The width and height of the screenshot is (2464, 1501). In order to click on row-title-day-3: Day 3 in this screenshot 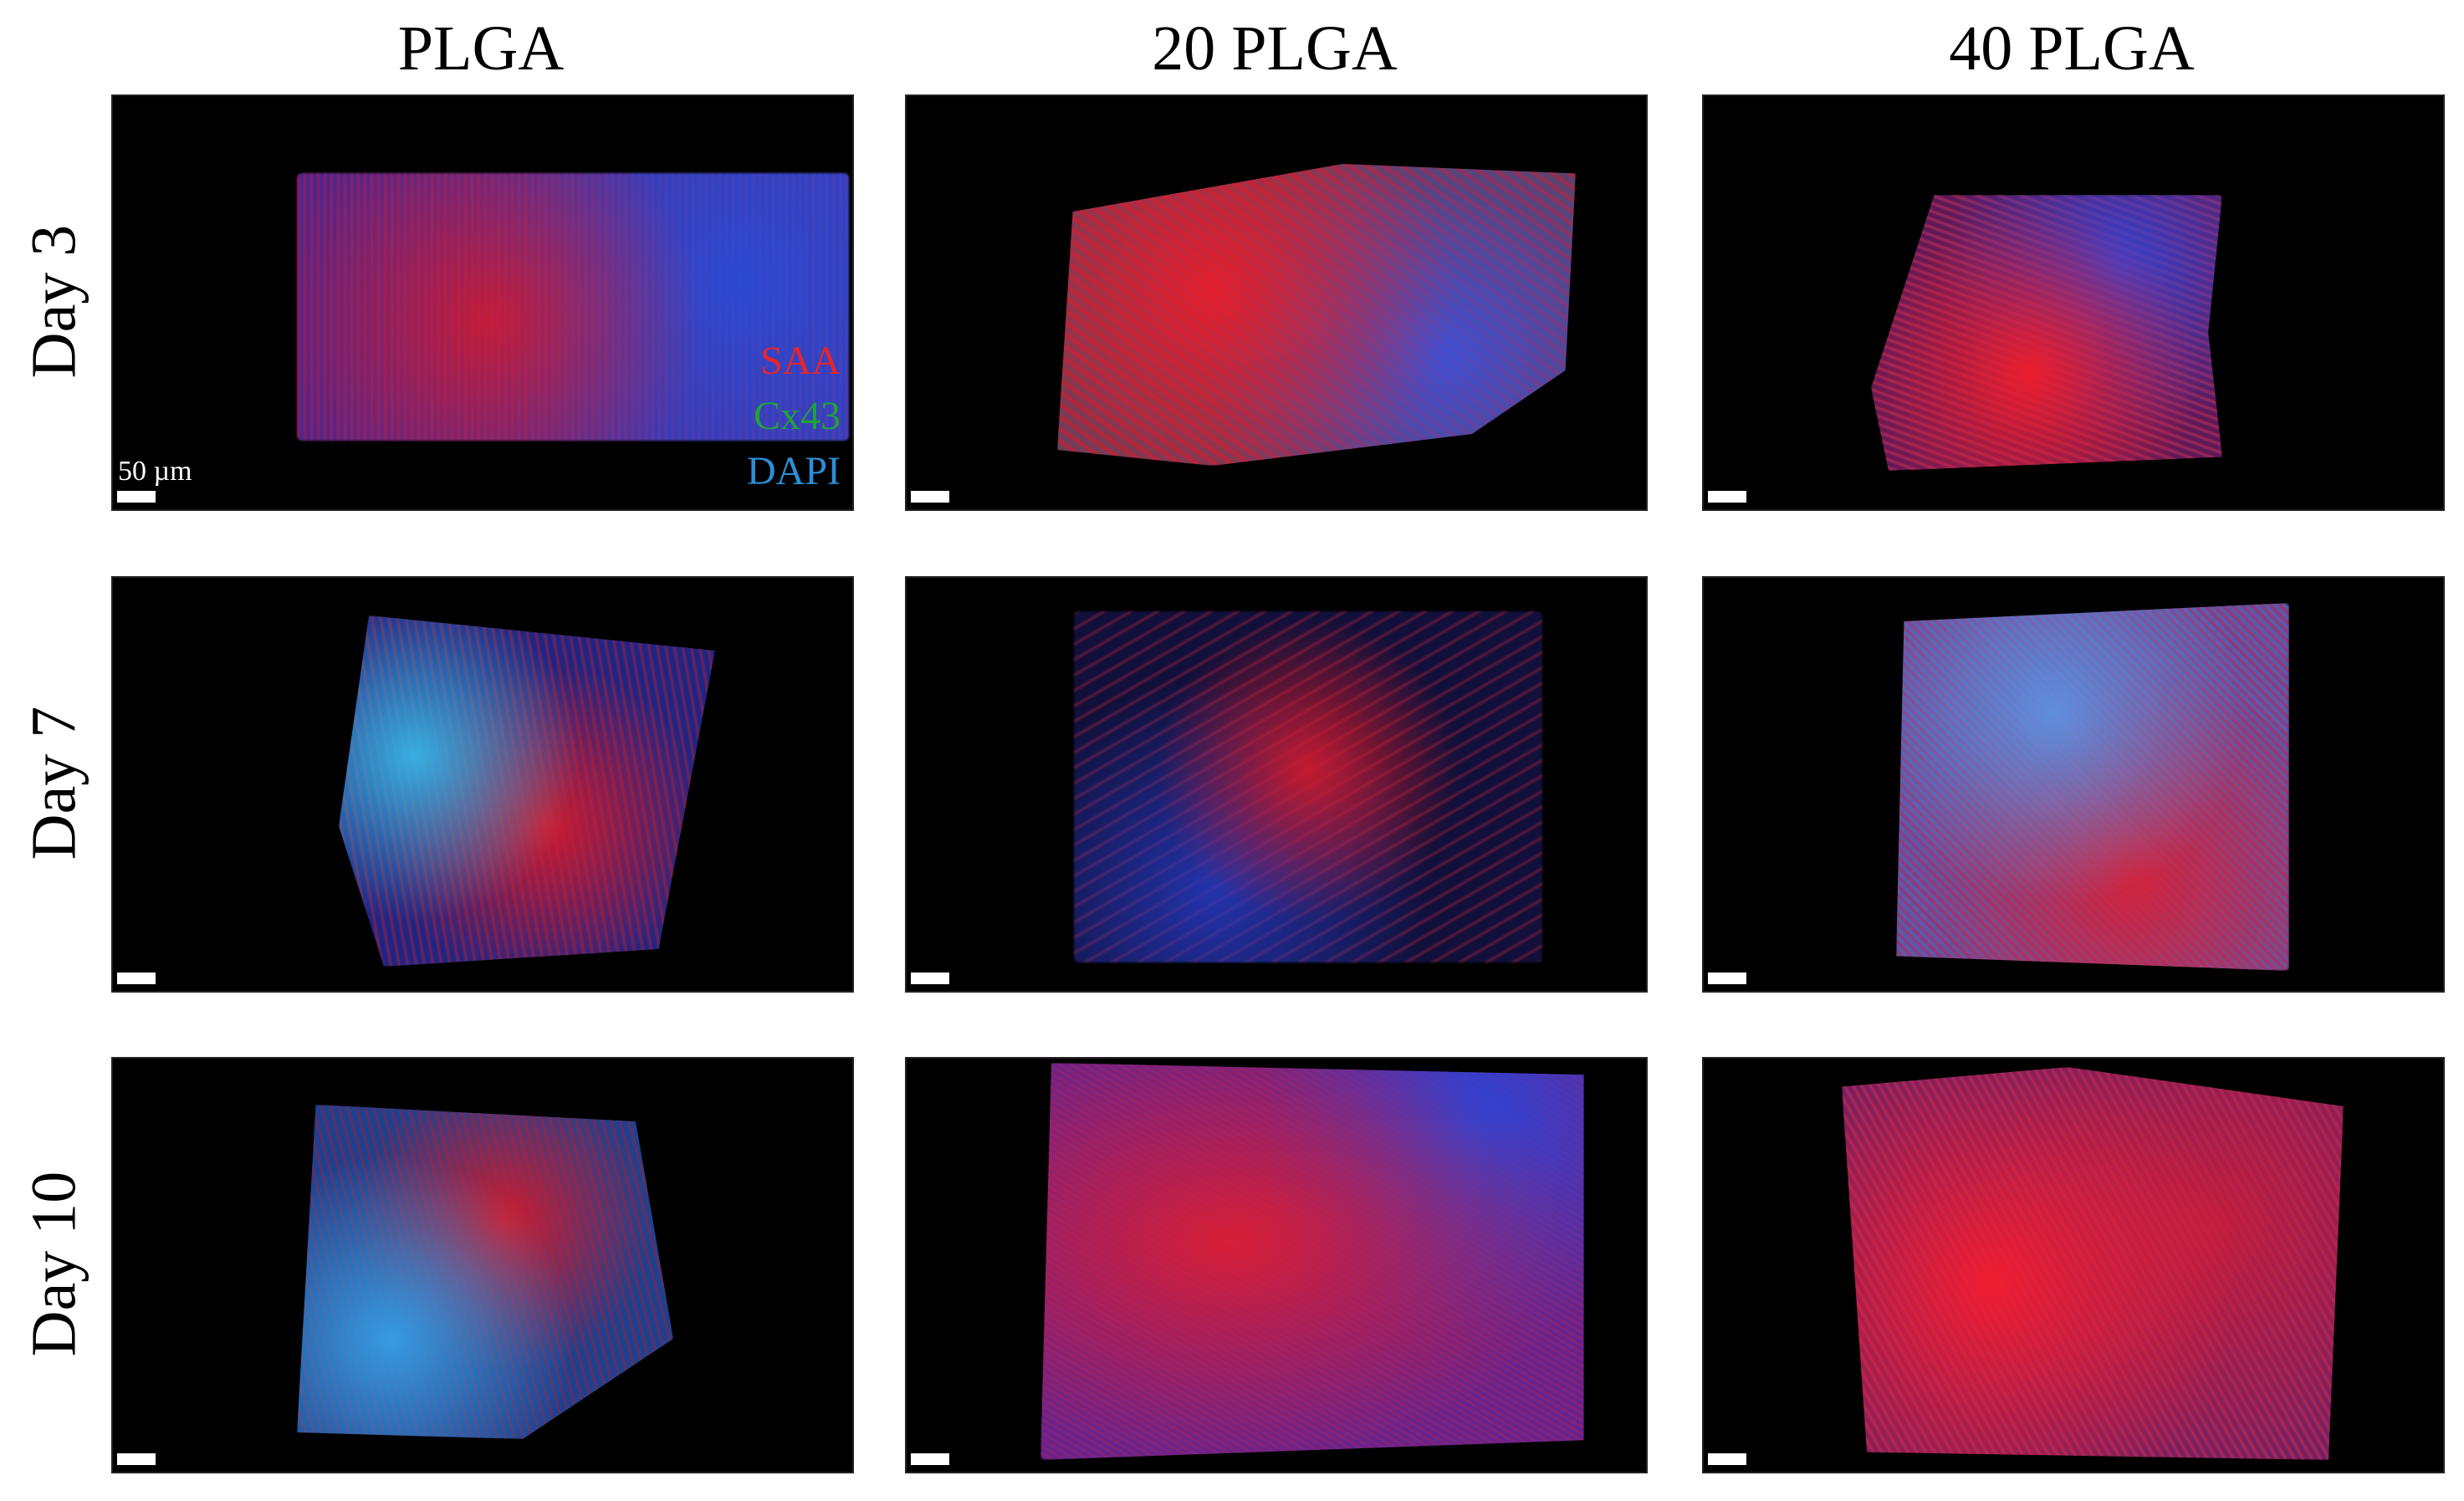, I will do `click(54, 301)`.